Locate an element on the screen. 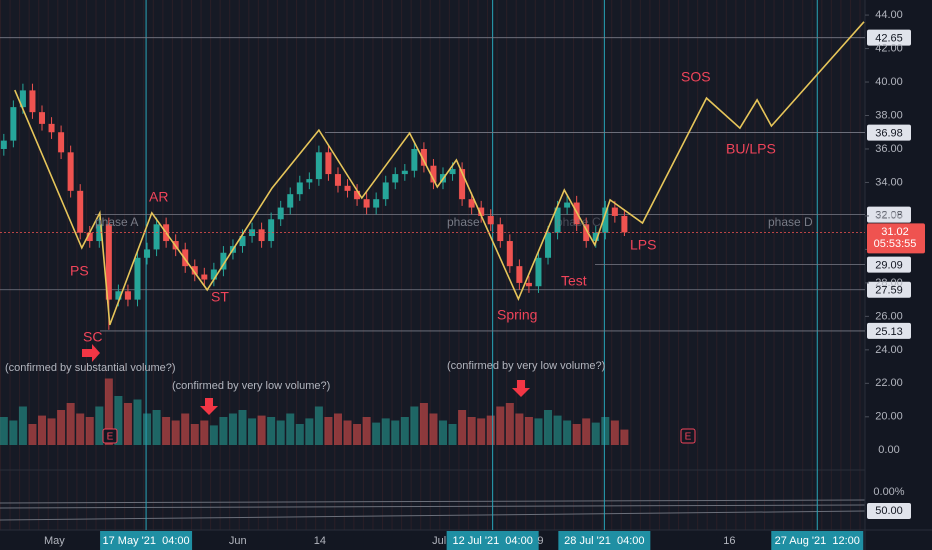  event-label: E is located at coordinates (688, 437).